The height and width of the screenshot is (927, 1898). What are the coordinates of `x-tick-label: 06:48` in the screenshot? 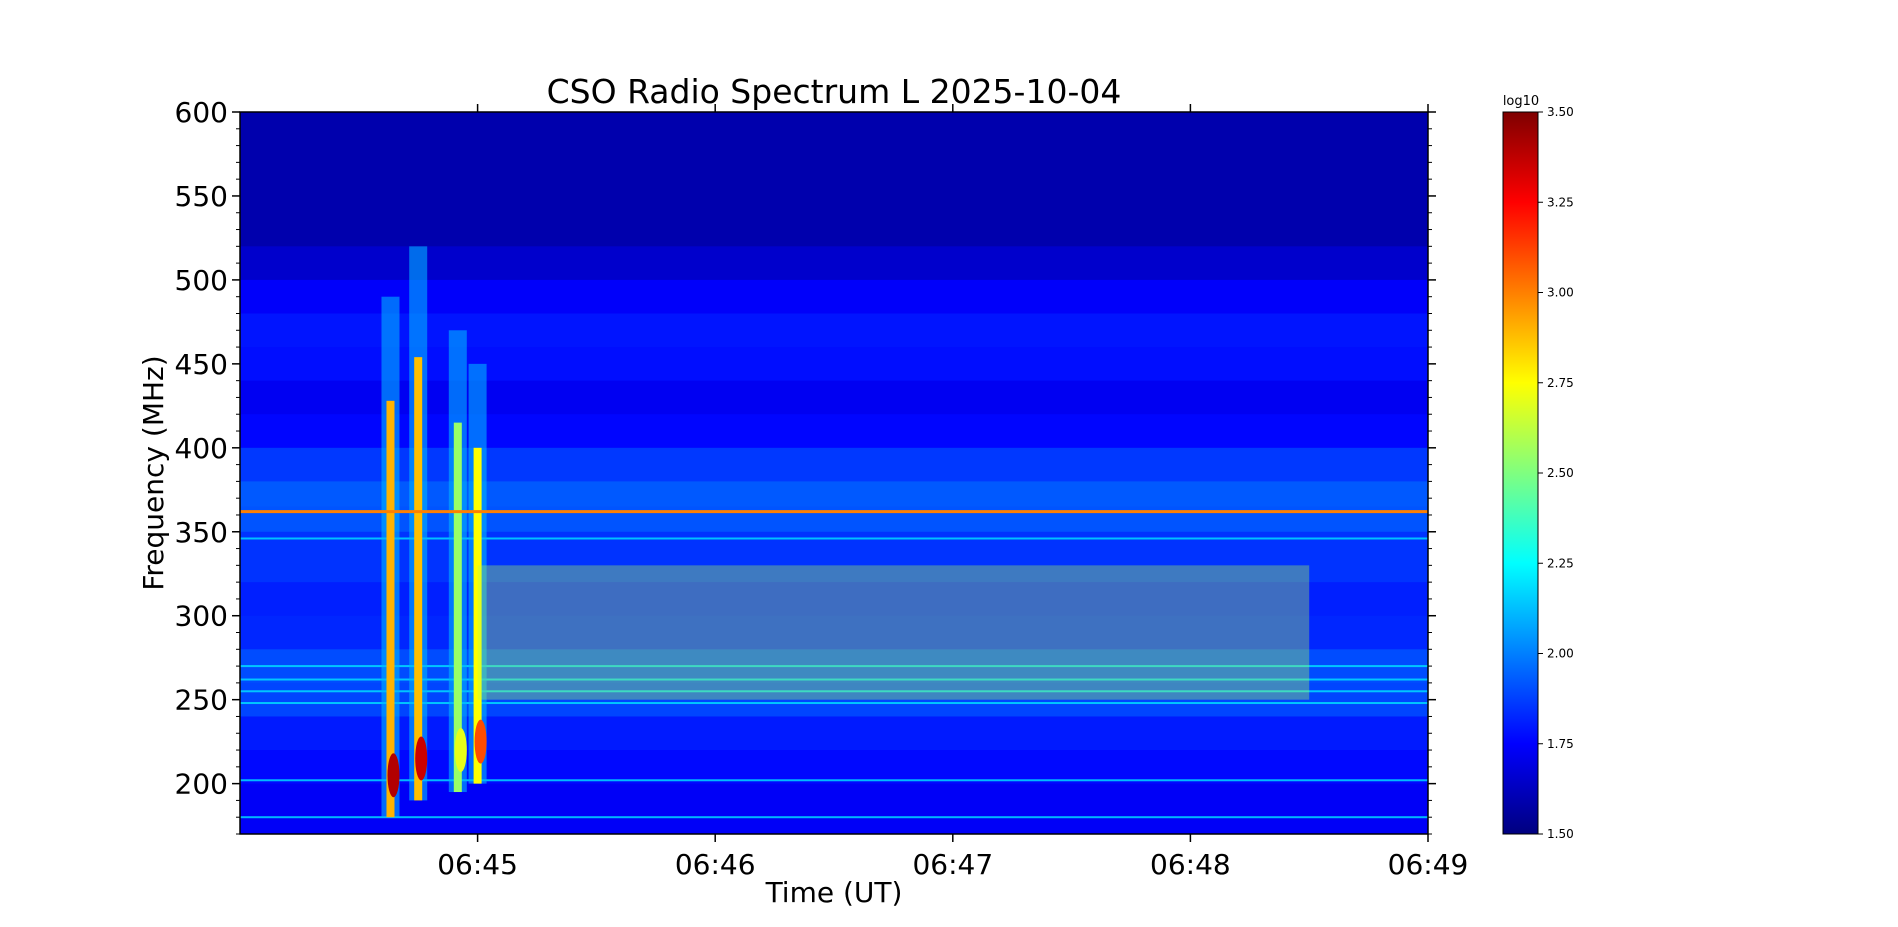 It's located at (1190, 864).